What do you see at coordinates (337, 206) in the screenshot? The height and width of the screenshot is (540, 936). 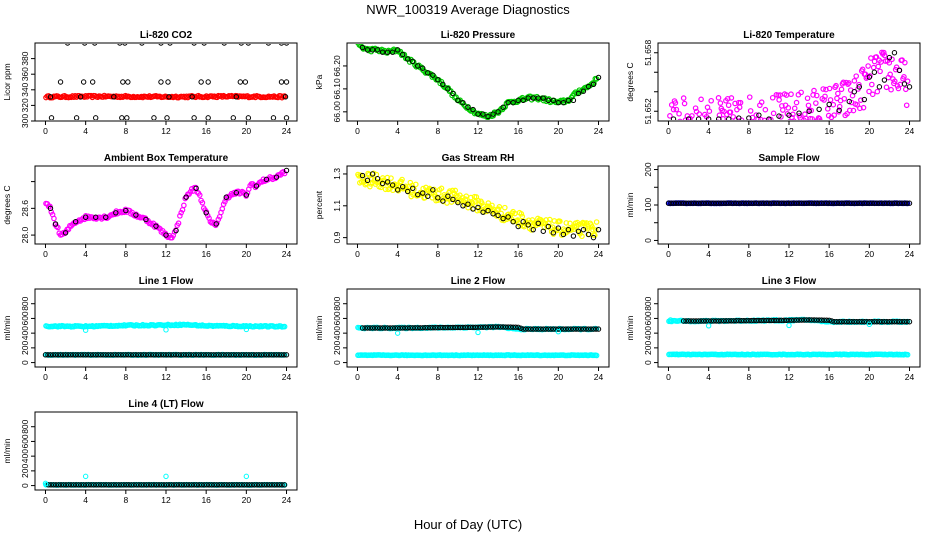 I see `y-tick-label: 1.1` at bounding box center [337, 206].